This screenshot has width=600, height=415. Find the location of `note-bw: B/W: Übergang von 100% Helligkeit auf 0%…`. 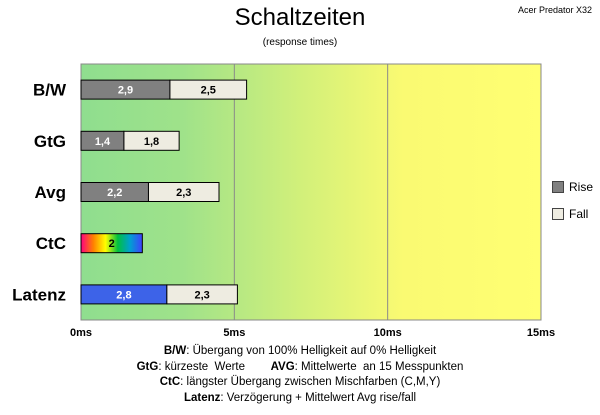

note-bw: B/W: Übergang von 100% Helligkeit auf 0%… is located at coordinates (300, 351).